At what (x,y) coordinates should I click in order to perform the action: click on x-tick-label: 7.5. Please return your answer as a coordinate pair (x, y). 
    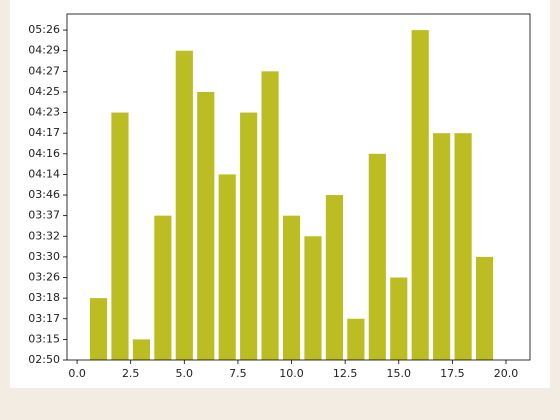
    Looking at the image, I should click on (238, 373).